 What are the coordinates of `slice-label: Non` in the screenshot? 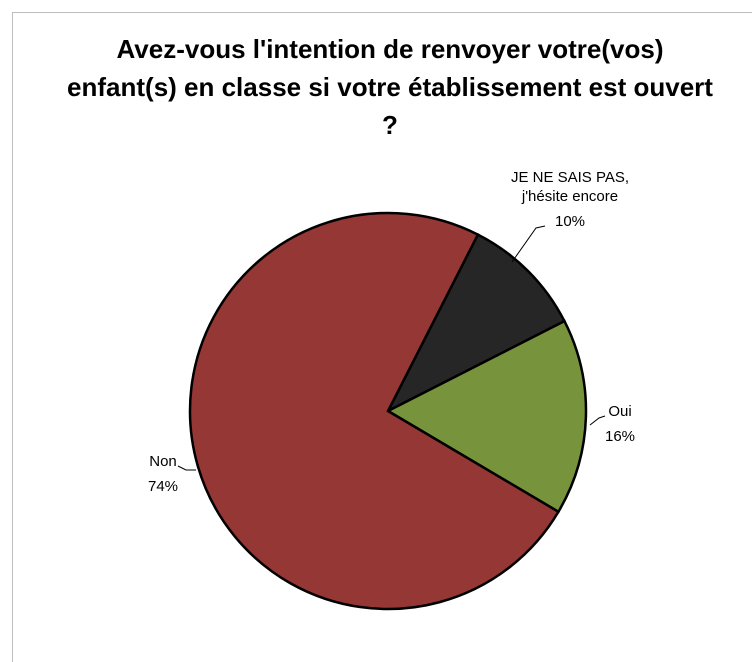 It's located at (163, 461).